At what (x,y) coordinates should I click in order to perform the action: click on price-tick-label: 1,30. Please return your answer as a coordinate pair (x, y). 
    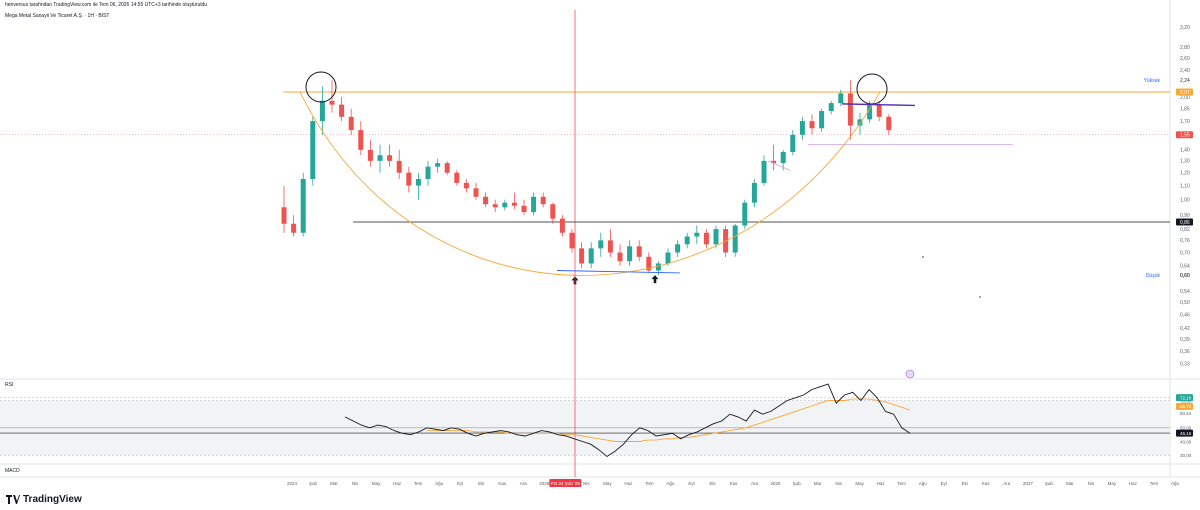
    Looking at the image, I should click on (1185, 162).